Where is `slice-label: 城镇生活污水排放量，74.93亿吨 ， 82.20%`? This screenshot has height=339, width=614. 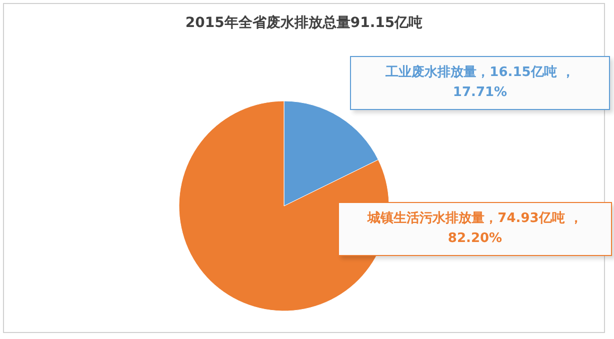 slice-label: 城镇生活污水排放量，74.93亿吨 ， 82.20% is located at coordinates (475, 229).